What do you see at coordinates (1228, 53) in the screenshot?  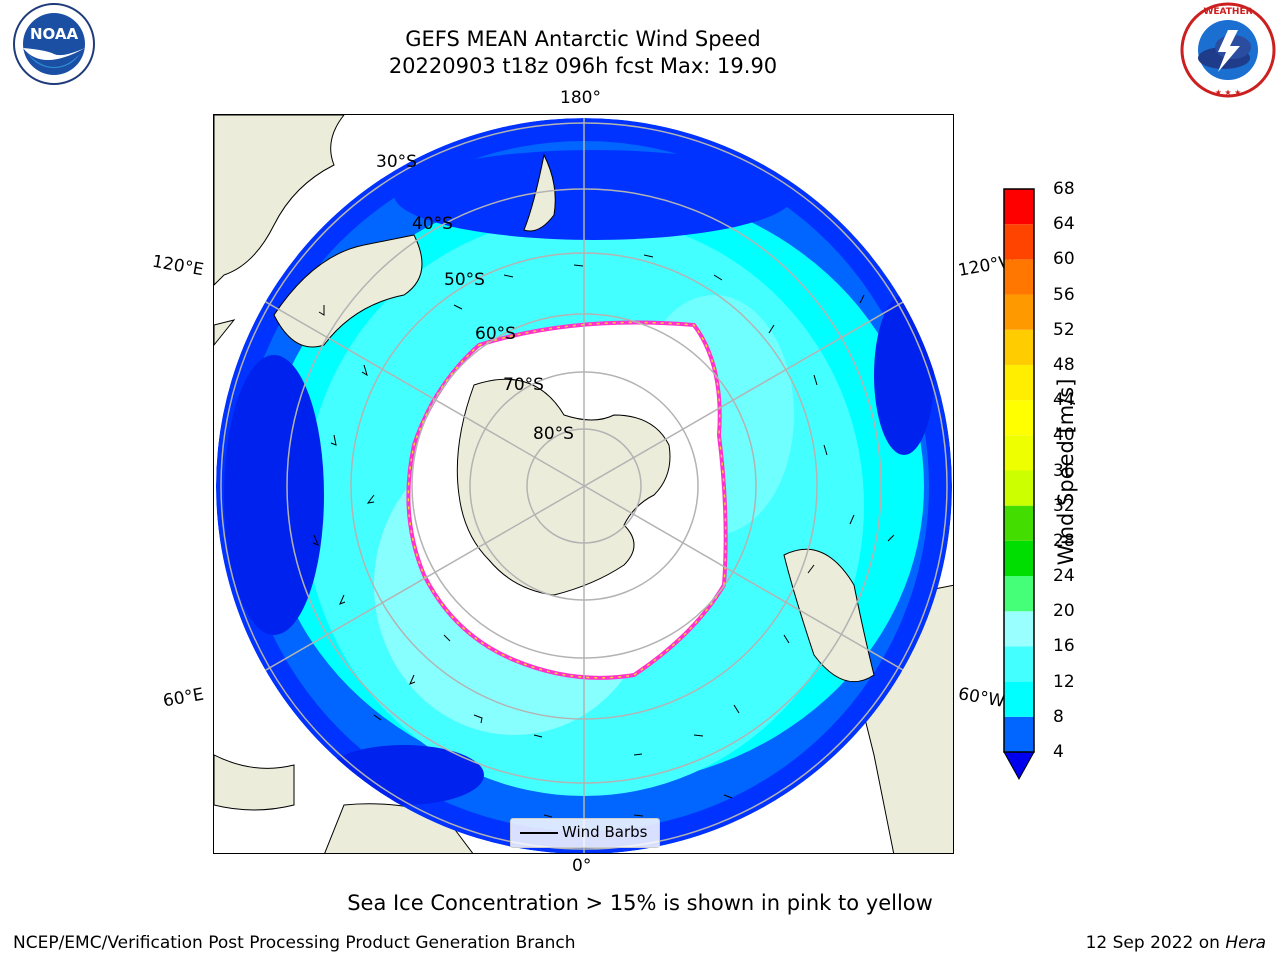 I see `nws-logo: WEATHER ★ ★ ★` at bounding box center [1228, 53].